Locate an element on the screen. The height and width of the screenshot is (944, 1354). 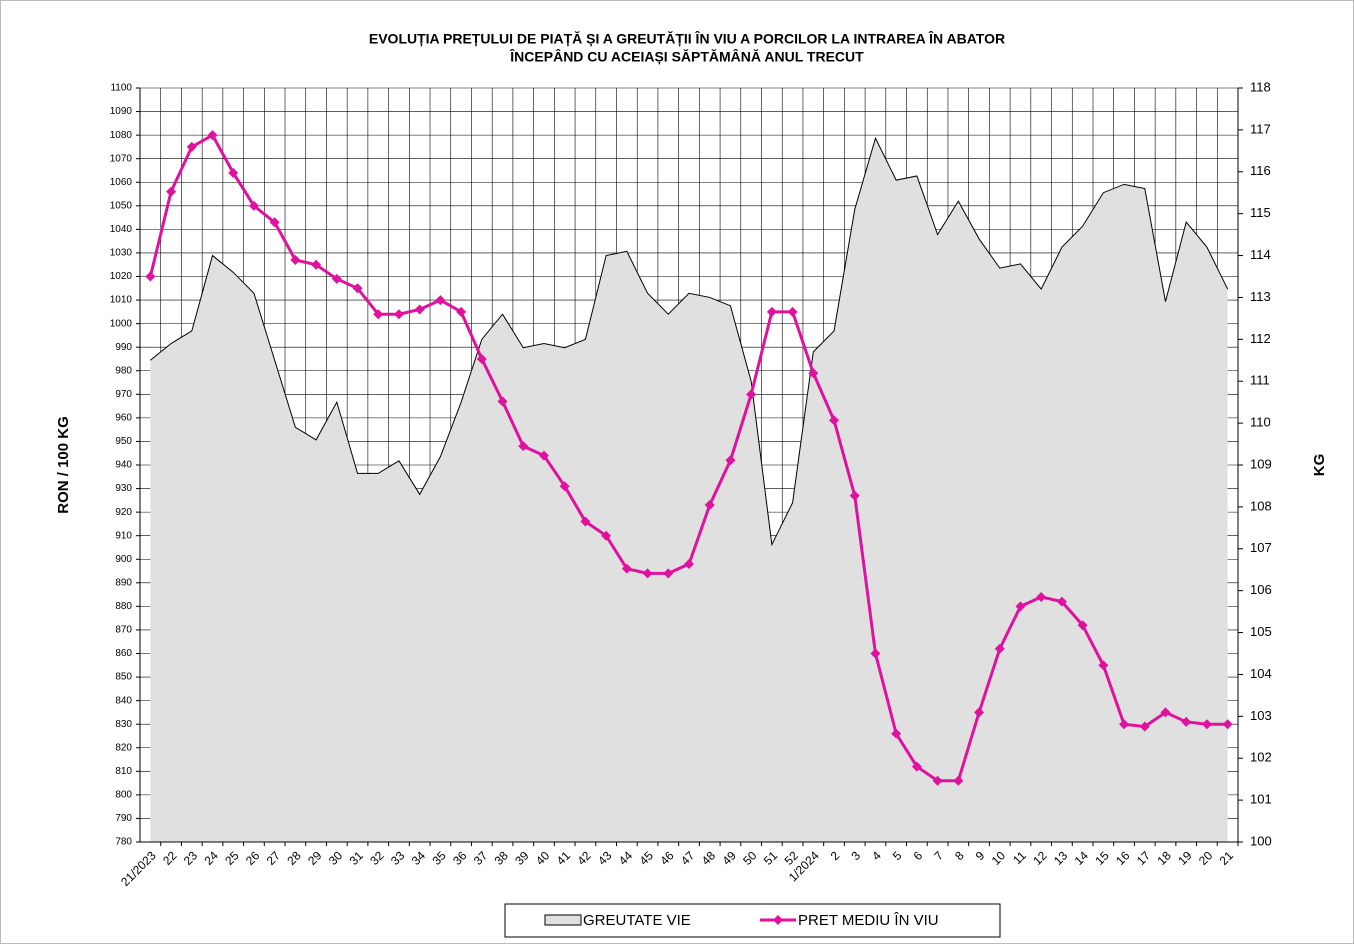
y-tick-label: 840 is located at coordinates (123, 700).